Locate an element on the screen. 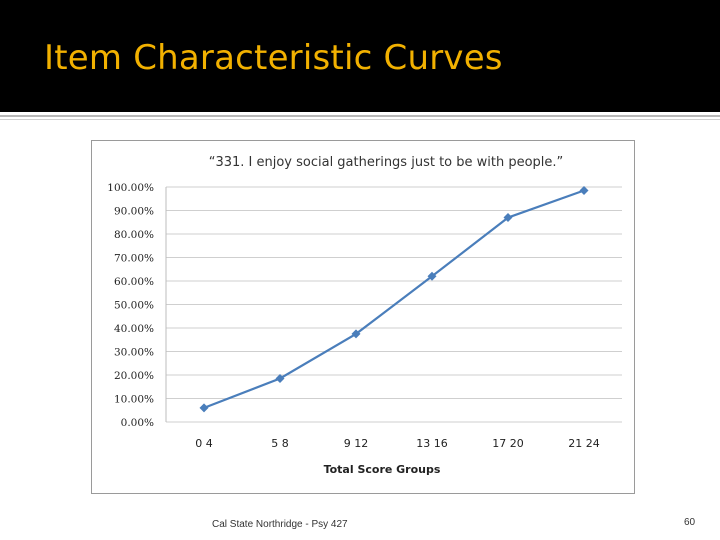  y-tick-label: 60.00% is located at coordinates (134, 282).